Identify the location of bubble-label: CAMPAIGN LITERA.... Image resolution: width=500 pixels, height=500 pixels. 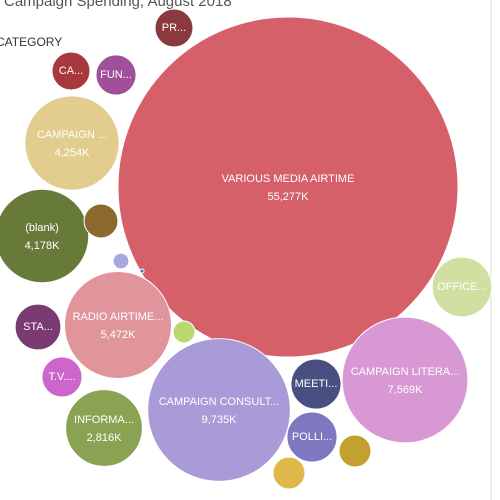
(405, 372).